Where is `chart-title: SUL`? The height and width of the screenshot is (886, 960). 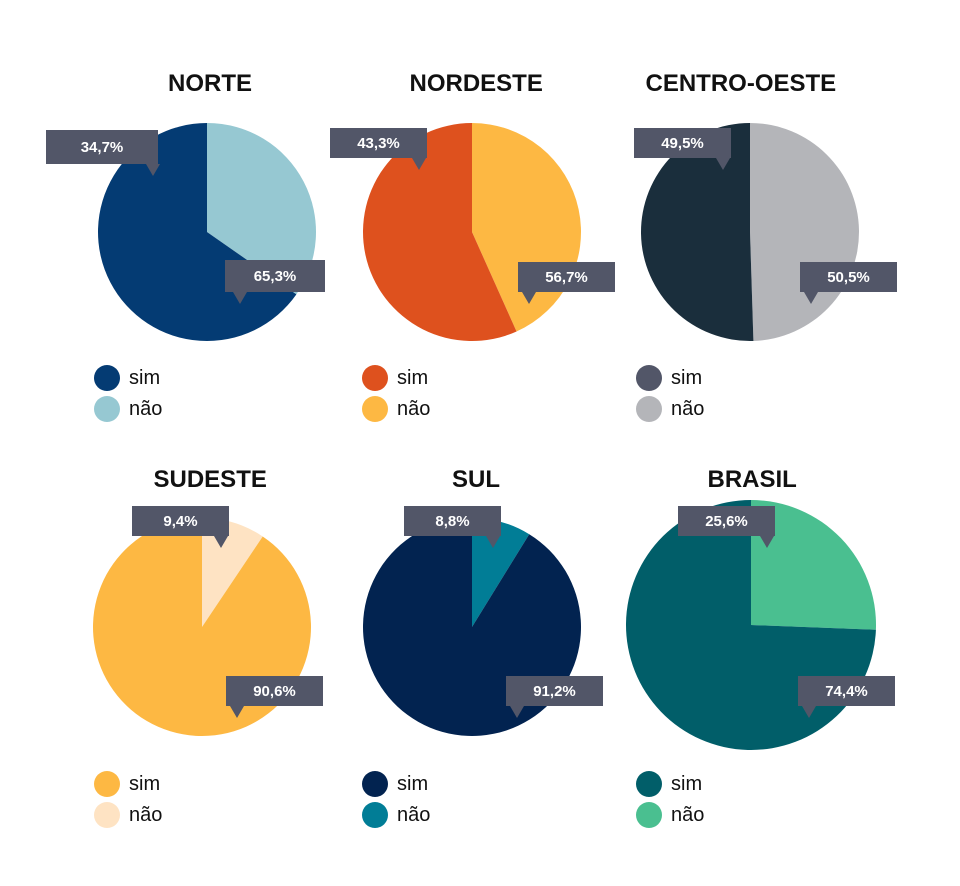 chart-title: SUL is located at coordinates (476, 479).